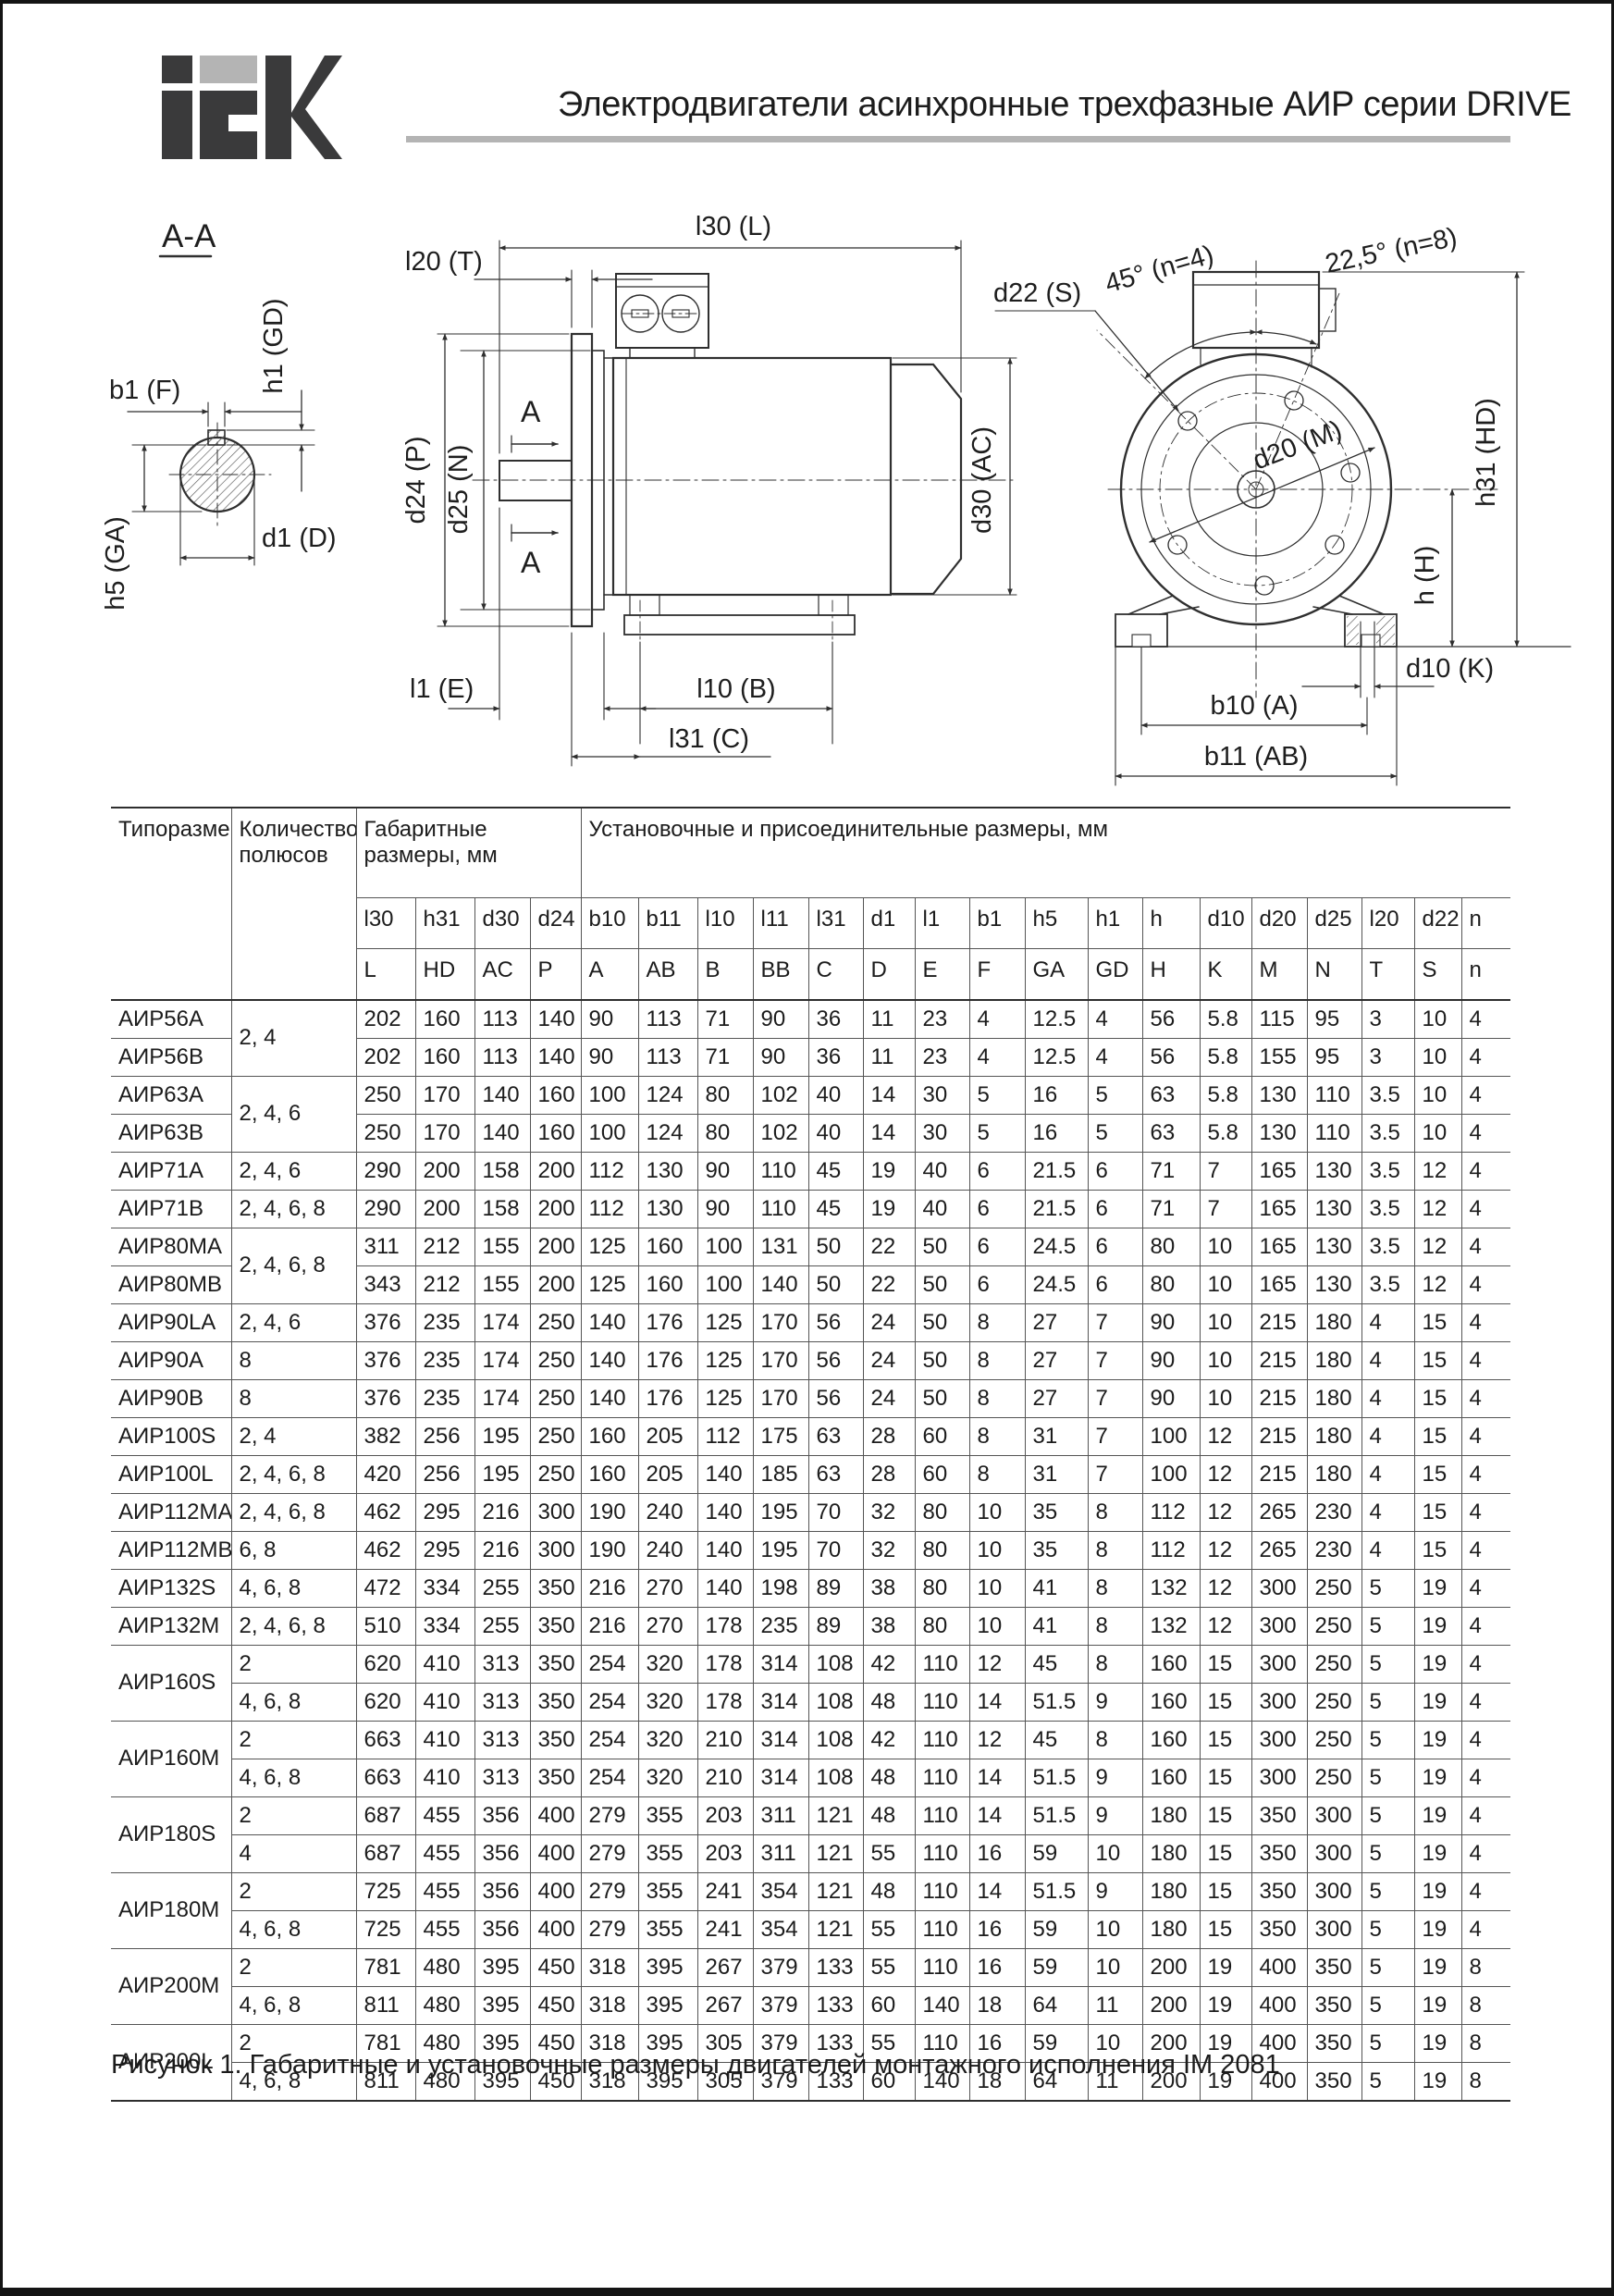  What do you see at coordinates (780, 1247) in the screenshot?
I see `value-cell: 131` at bounding box center [780, 1247].